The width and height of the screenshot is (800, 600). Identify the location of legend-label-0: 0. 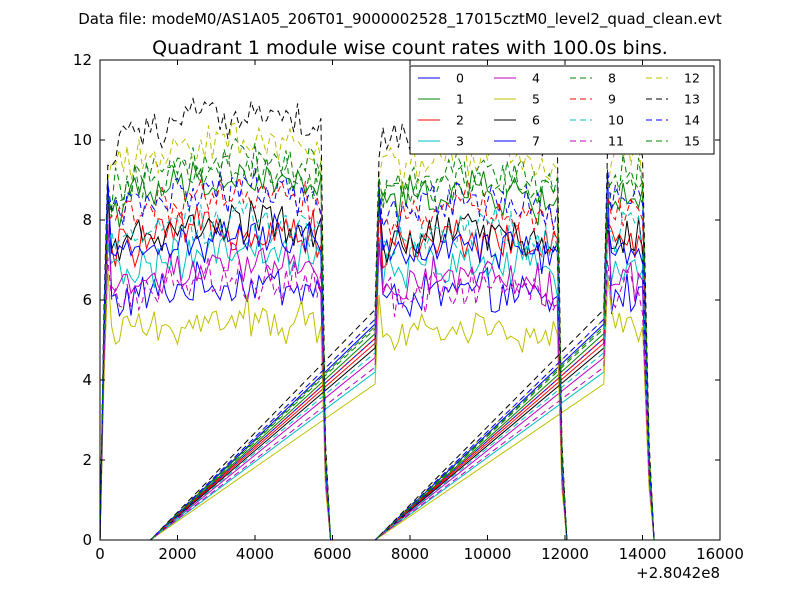
(460, 78).